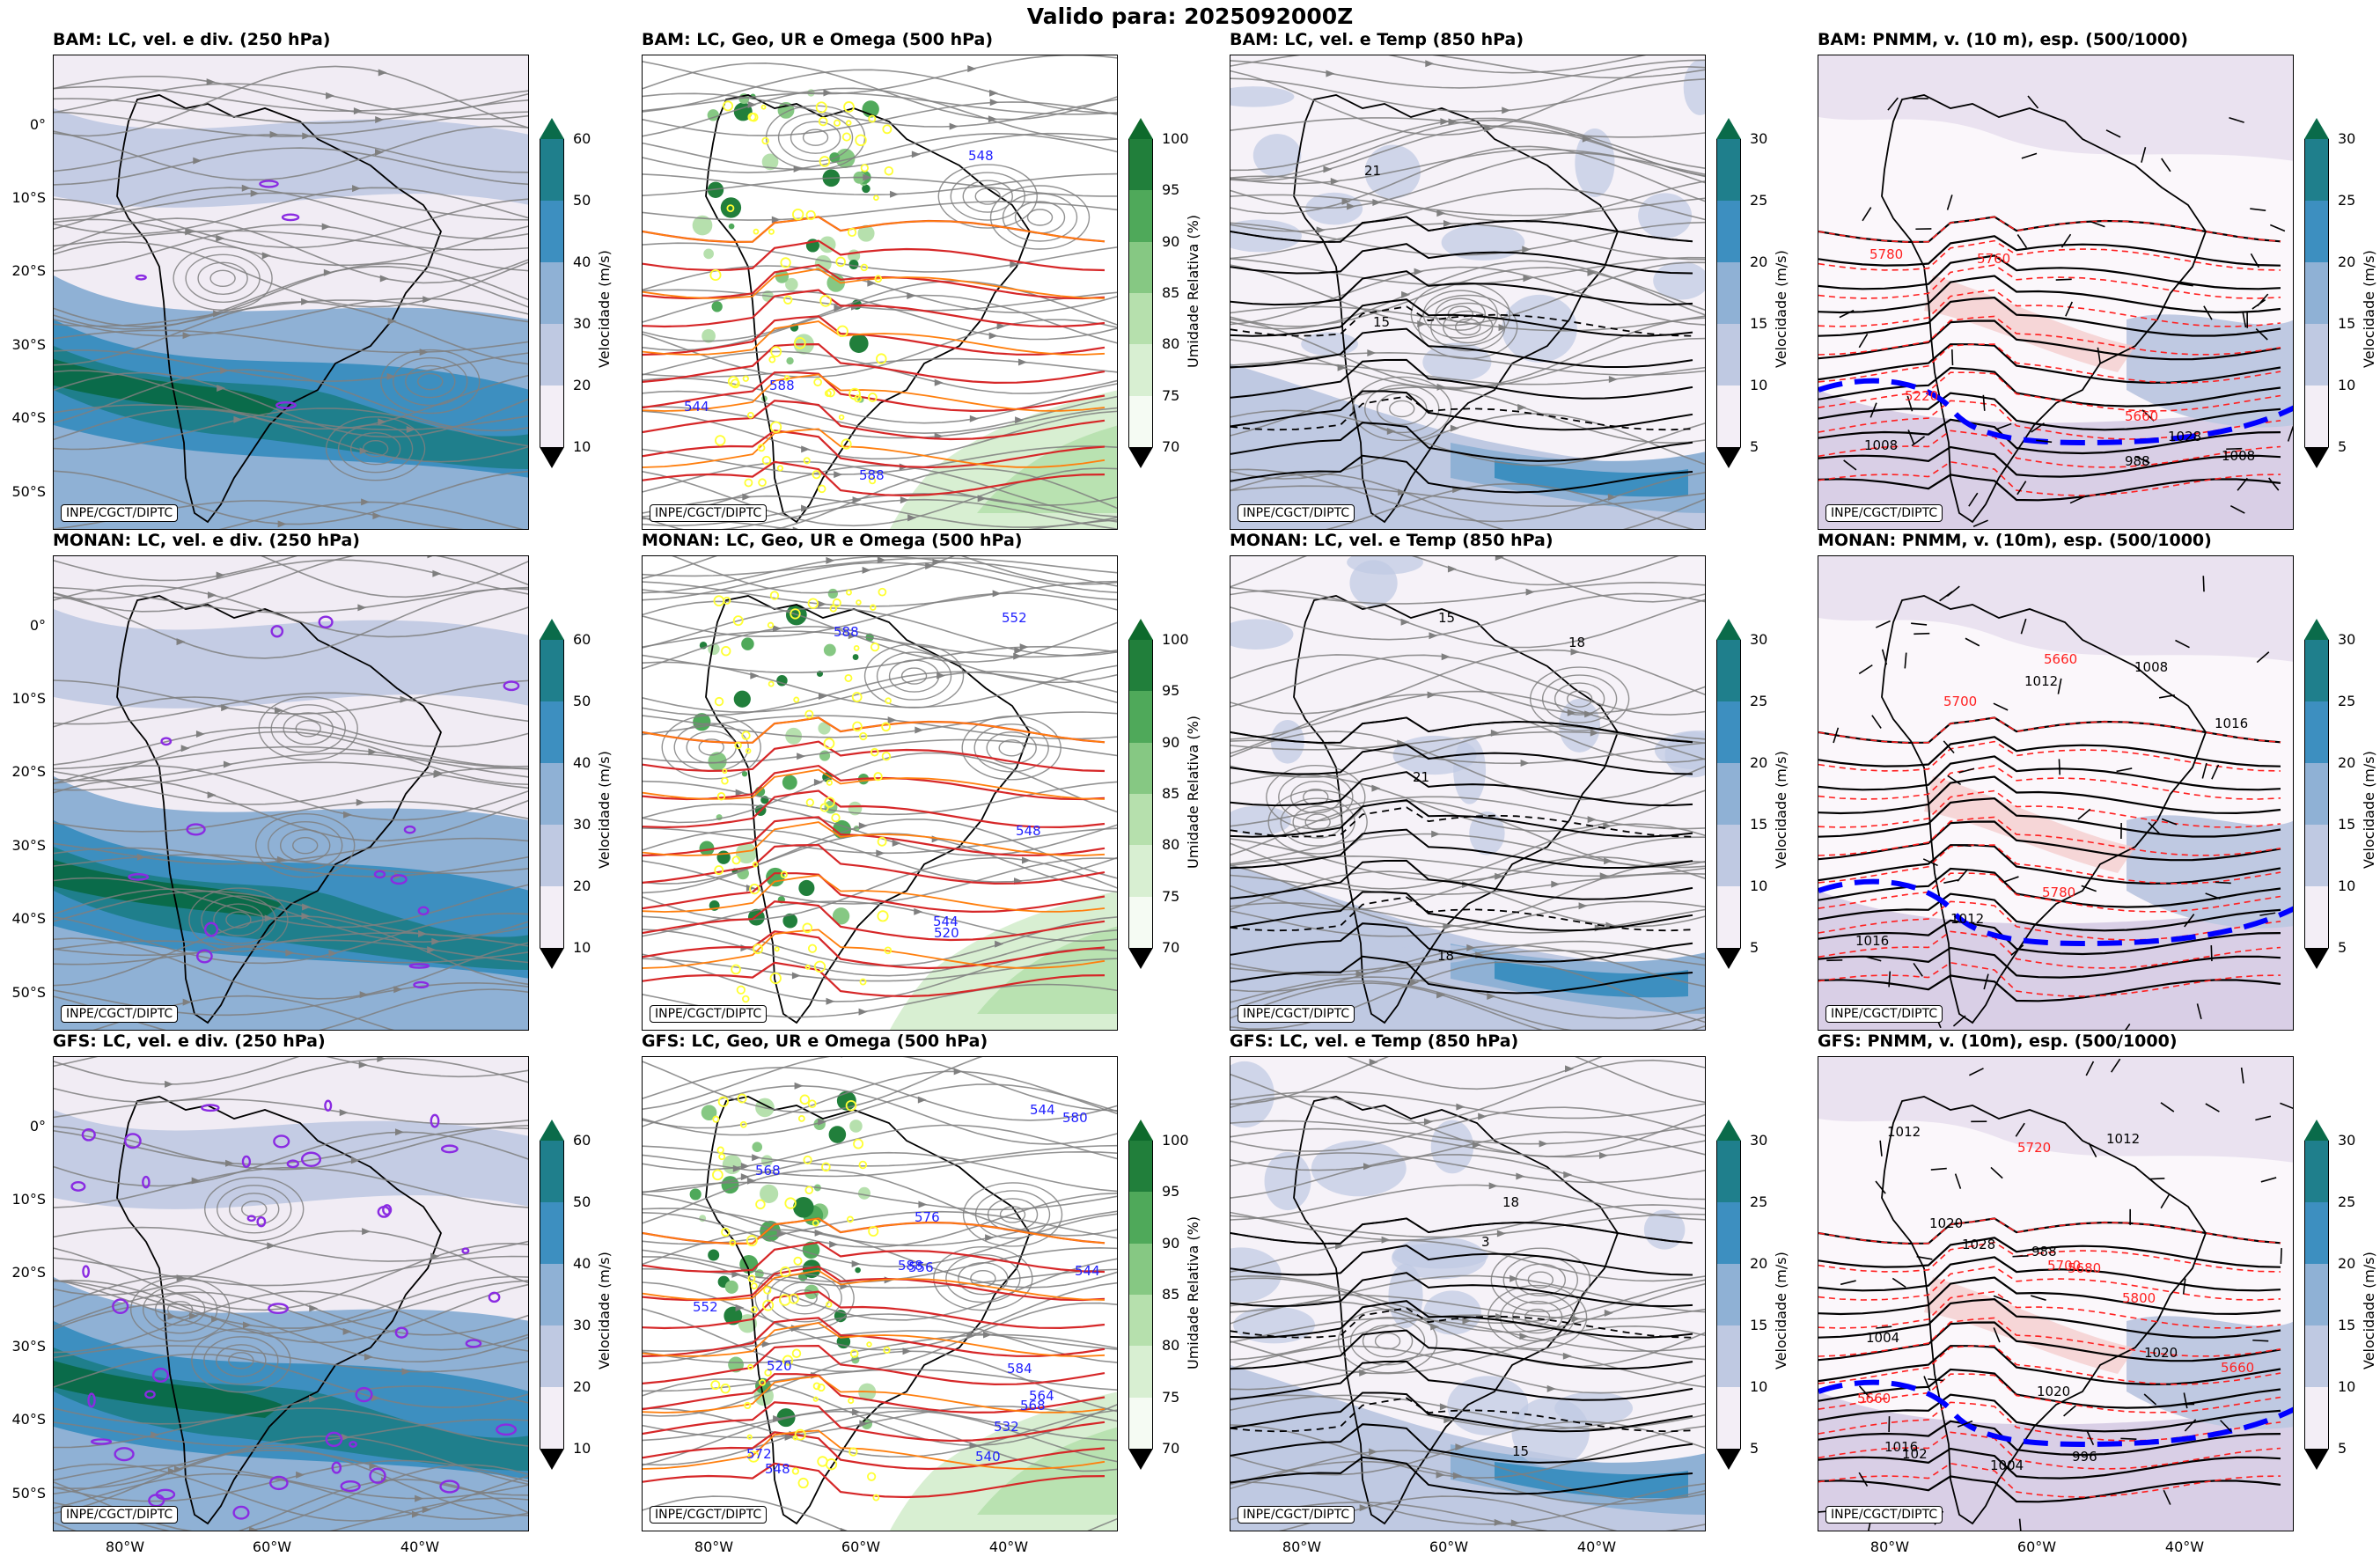 The image size is (2380, 1564). I want to click on contour-label: 21, so click(1372, 171).